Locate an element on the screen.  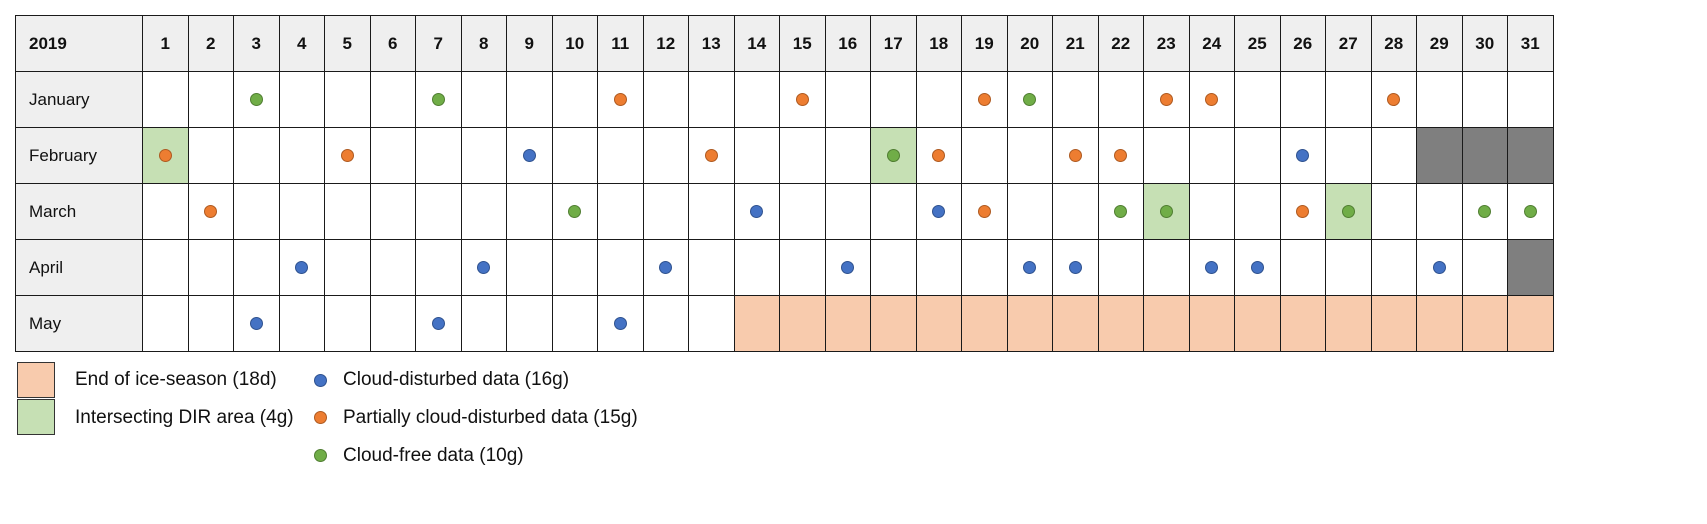
legend-orange-dot is located at coordinates (320, 417).